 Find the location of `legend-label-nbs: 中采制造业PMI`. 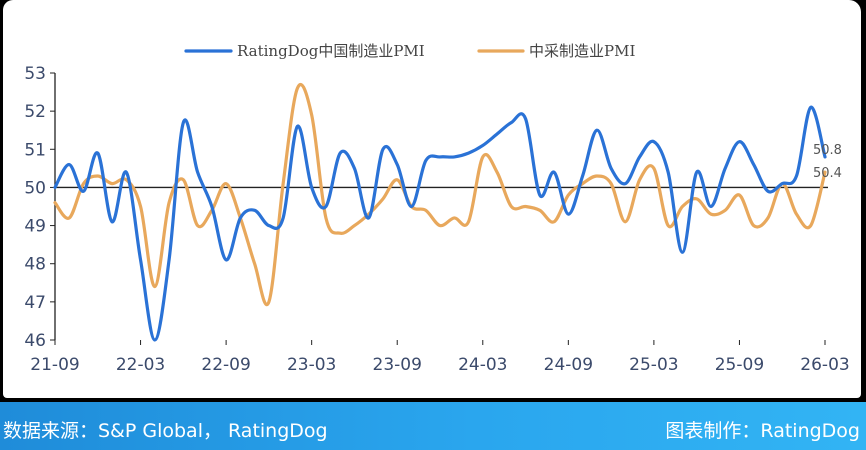

legend-label-nbs: 中采制造业PMI is located at coordinates (582, 51).